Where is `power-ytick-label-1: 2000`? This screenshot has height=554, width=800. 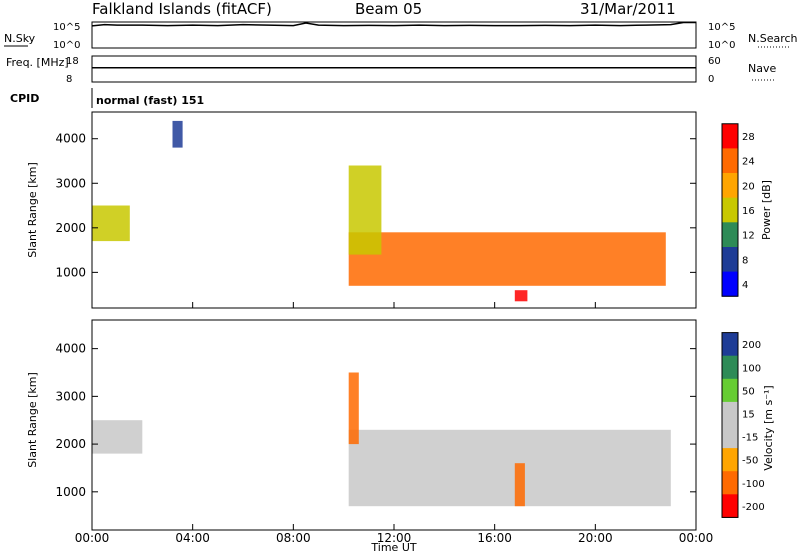
power-ytick-label-1: 2000 is located at coordinates (70, 228).